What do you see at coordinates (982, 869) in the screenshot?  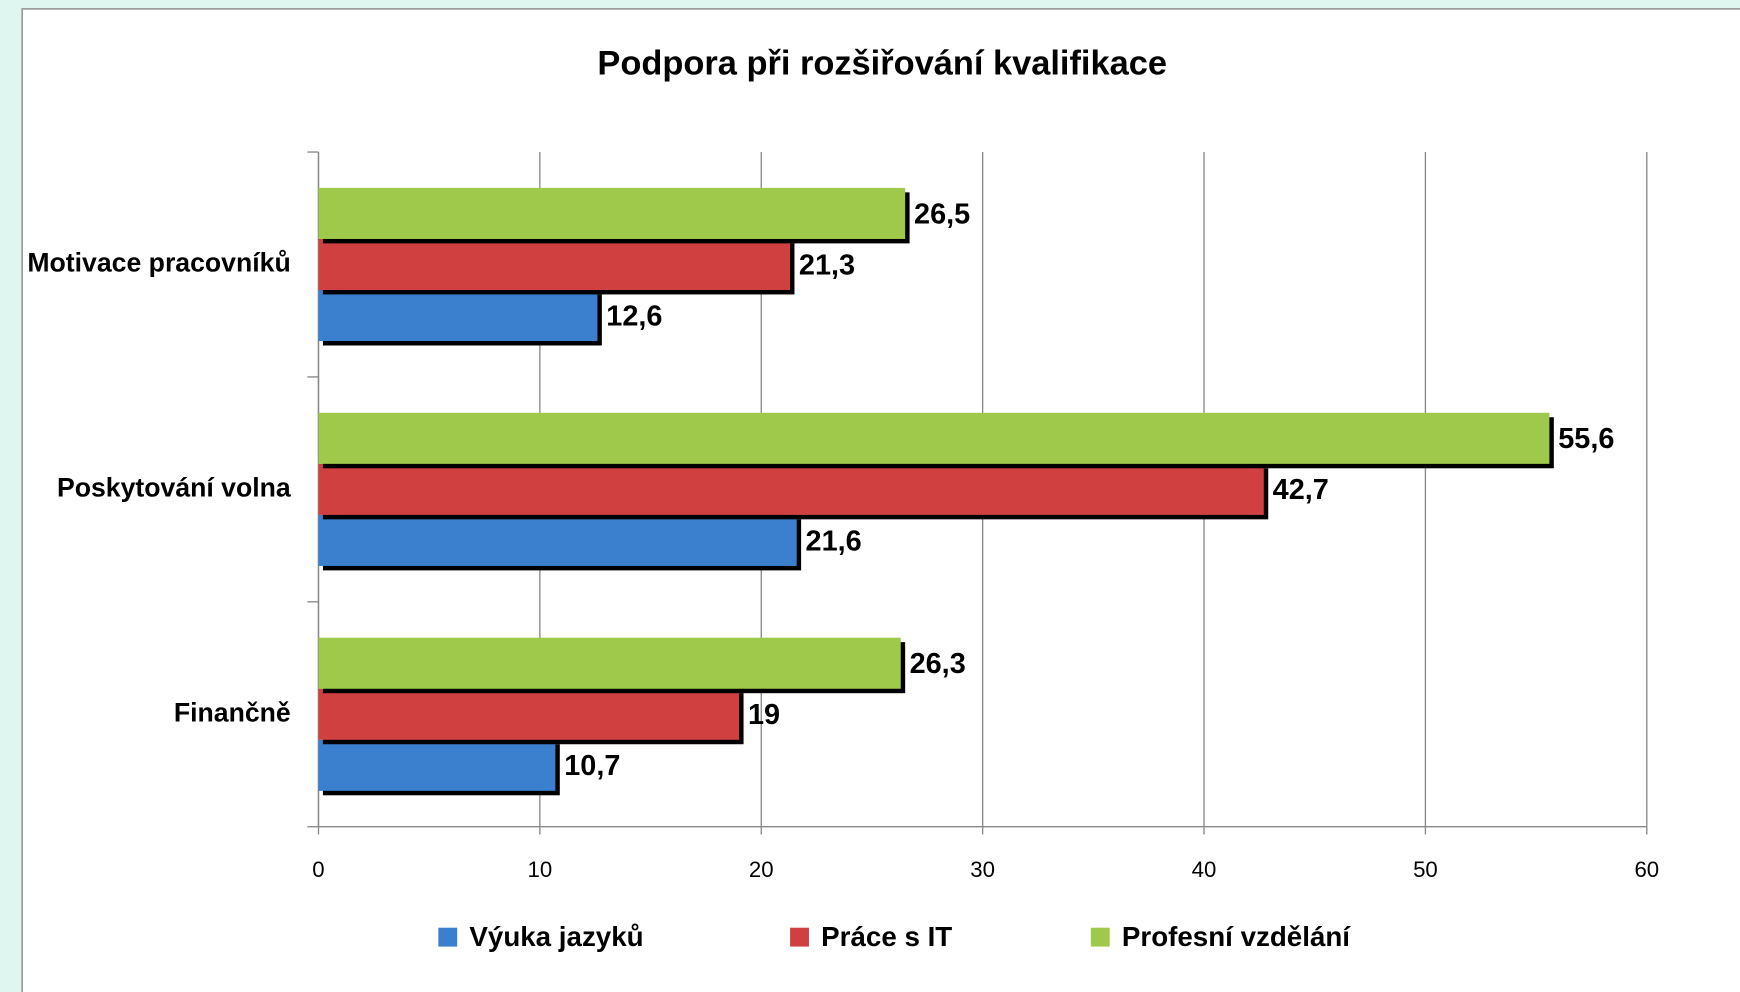 I see `x-tick-label: 30` at bounding box center [982, 869].